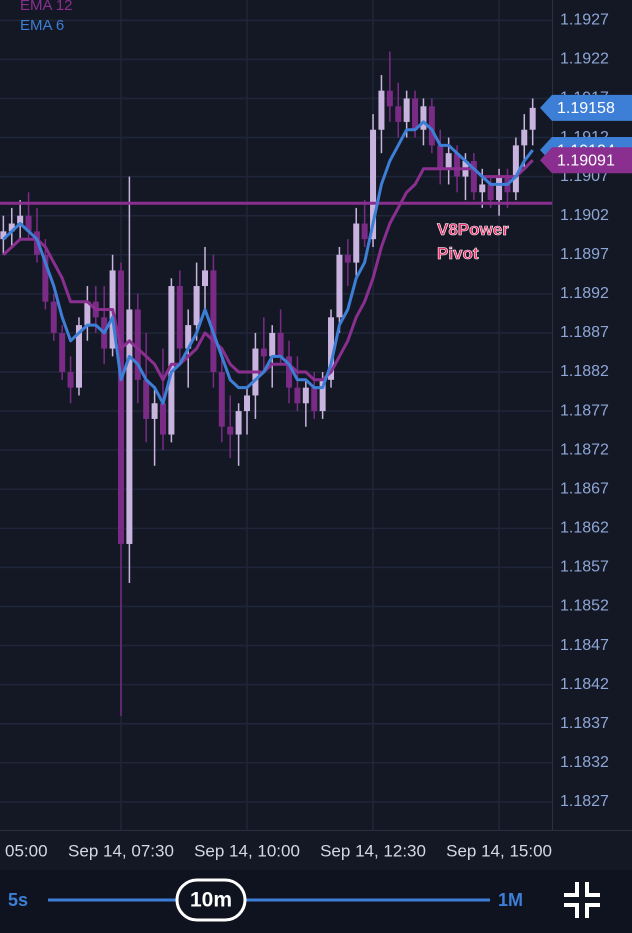  Describe the element at coordinates (473, 242) in the screenshot. I see `pivot-label: V8Power Pivot` at that location.